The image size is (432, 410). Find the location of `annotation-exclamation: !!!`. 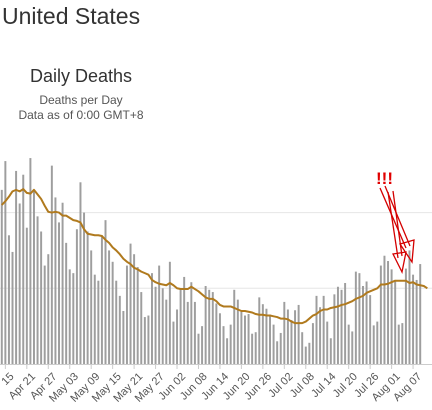

annotation-exclamation: !!! is located at coordinates (384, 178).